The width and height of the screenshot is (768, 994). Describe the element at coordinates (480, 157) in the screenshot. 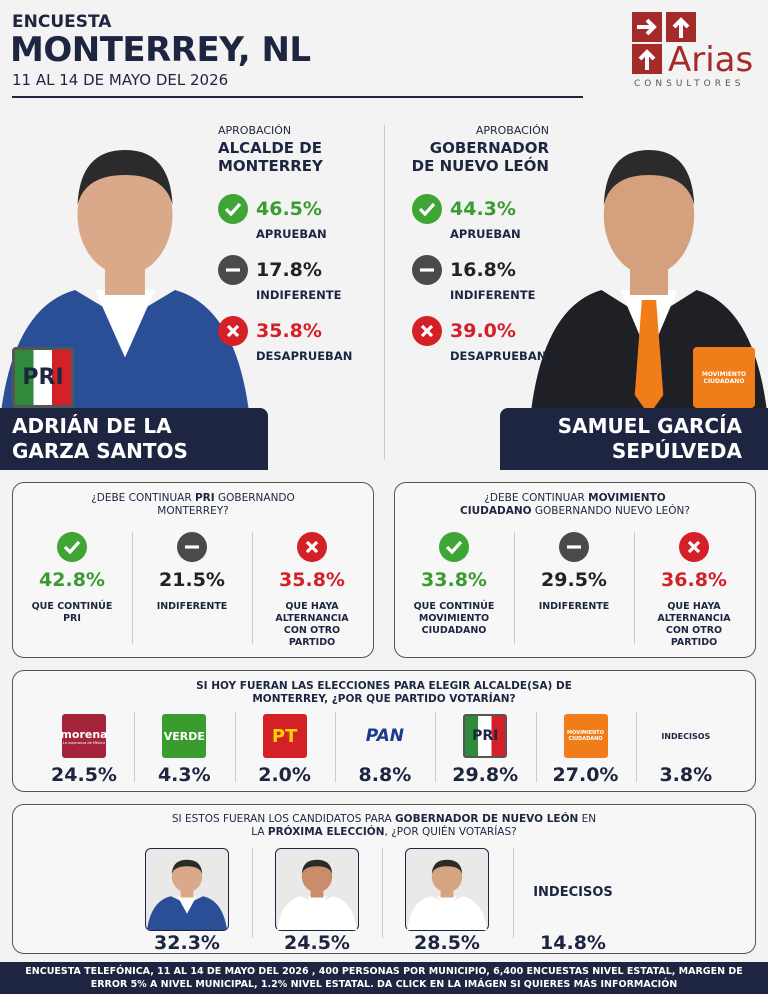

I see `approval-title: GOBERNADOR DE NUEVO LEÓN` at that location.